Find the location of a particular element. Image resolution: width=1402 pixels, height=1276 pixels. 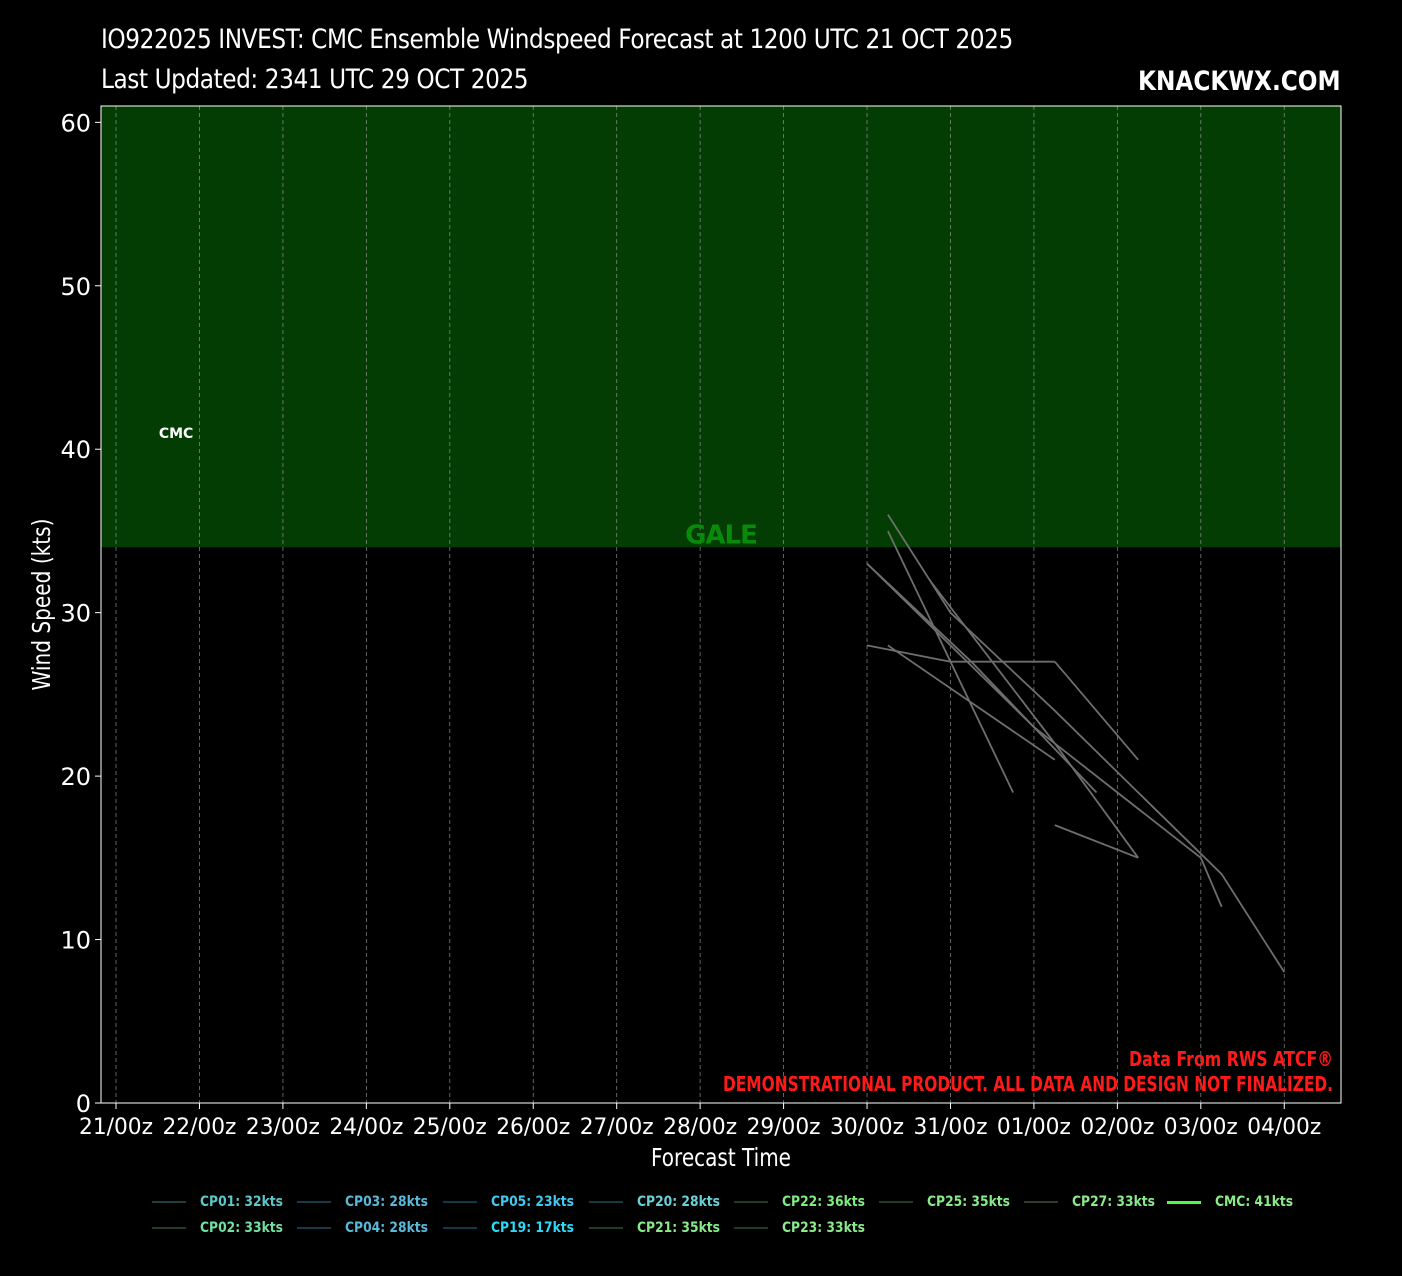

legend-item: CP05: 23kts is located at coordinates (514, 1202).